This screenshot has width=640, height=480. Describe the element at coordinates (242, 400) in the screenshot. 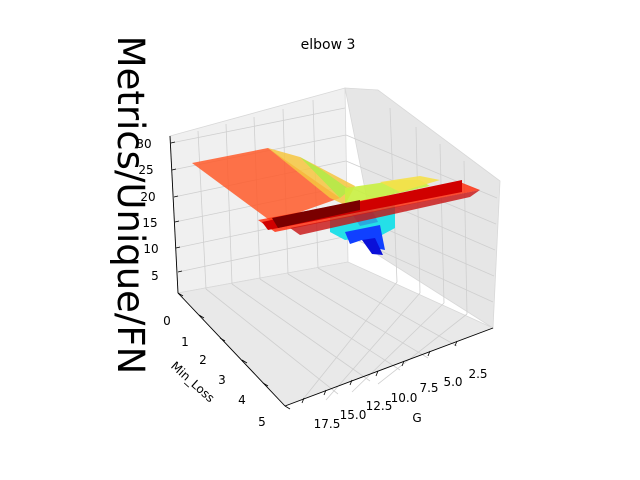

I see `y-tick-label-4: 4` at that location.